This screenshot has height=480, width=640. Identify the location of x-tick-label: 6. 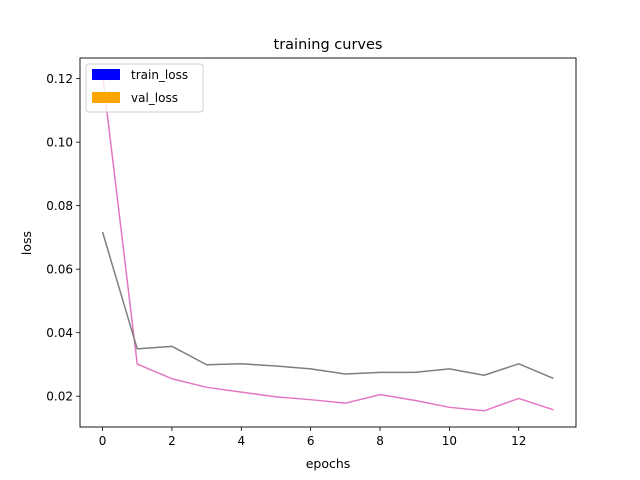
(311, 441).